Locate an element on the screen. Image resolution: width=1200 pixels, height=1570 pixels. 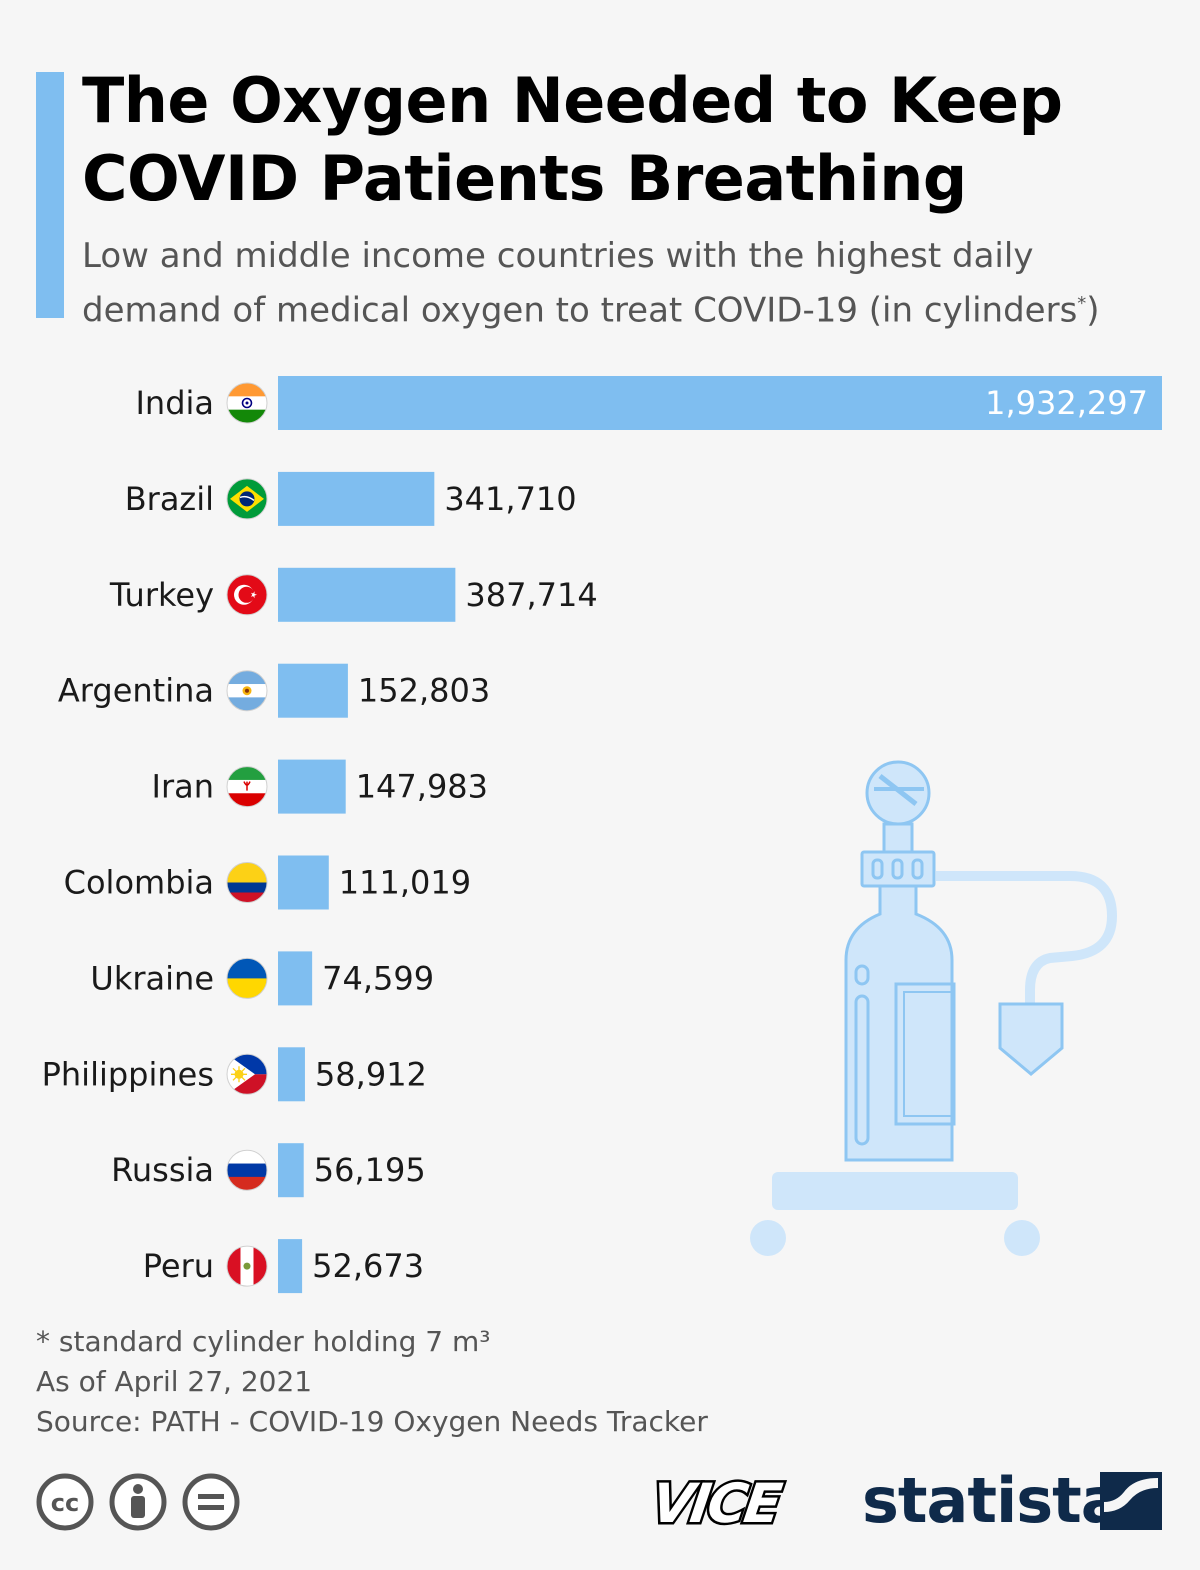
category-label-peru: Peru is located at coordinates (178, 1266).